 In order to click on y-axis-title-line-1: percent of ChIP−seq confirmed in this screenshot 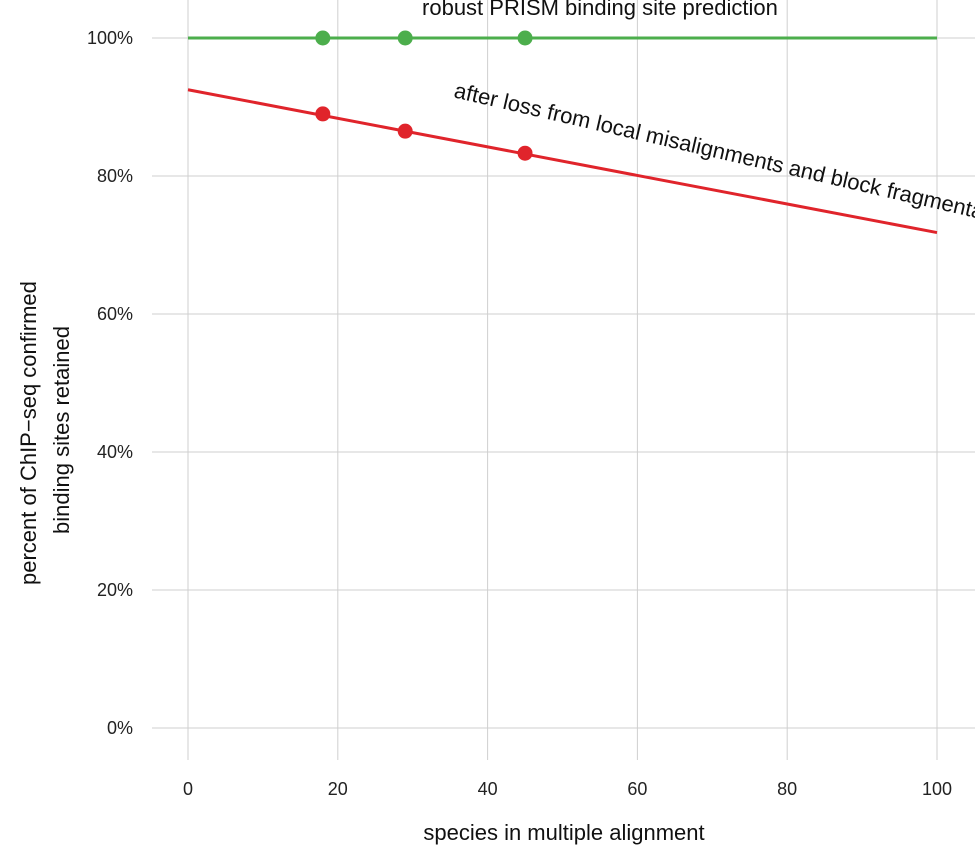, I will do `click(28, 433)`.